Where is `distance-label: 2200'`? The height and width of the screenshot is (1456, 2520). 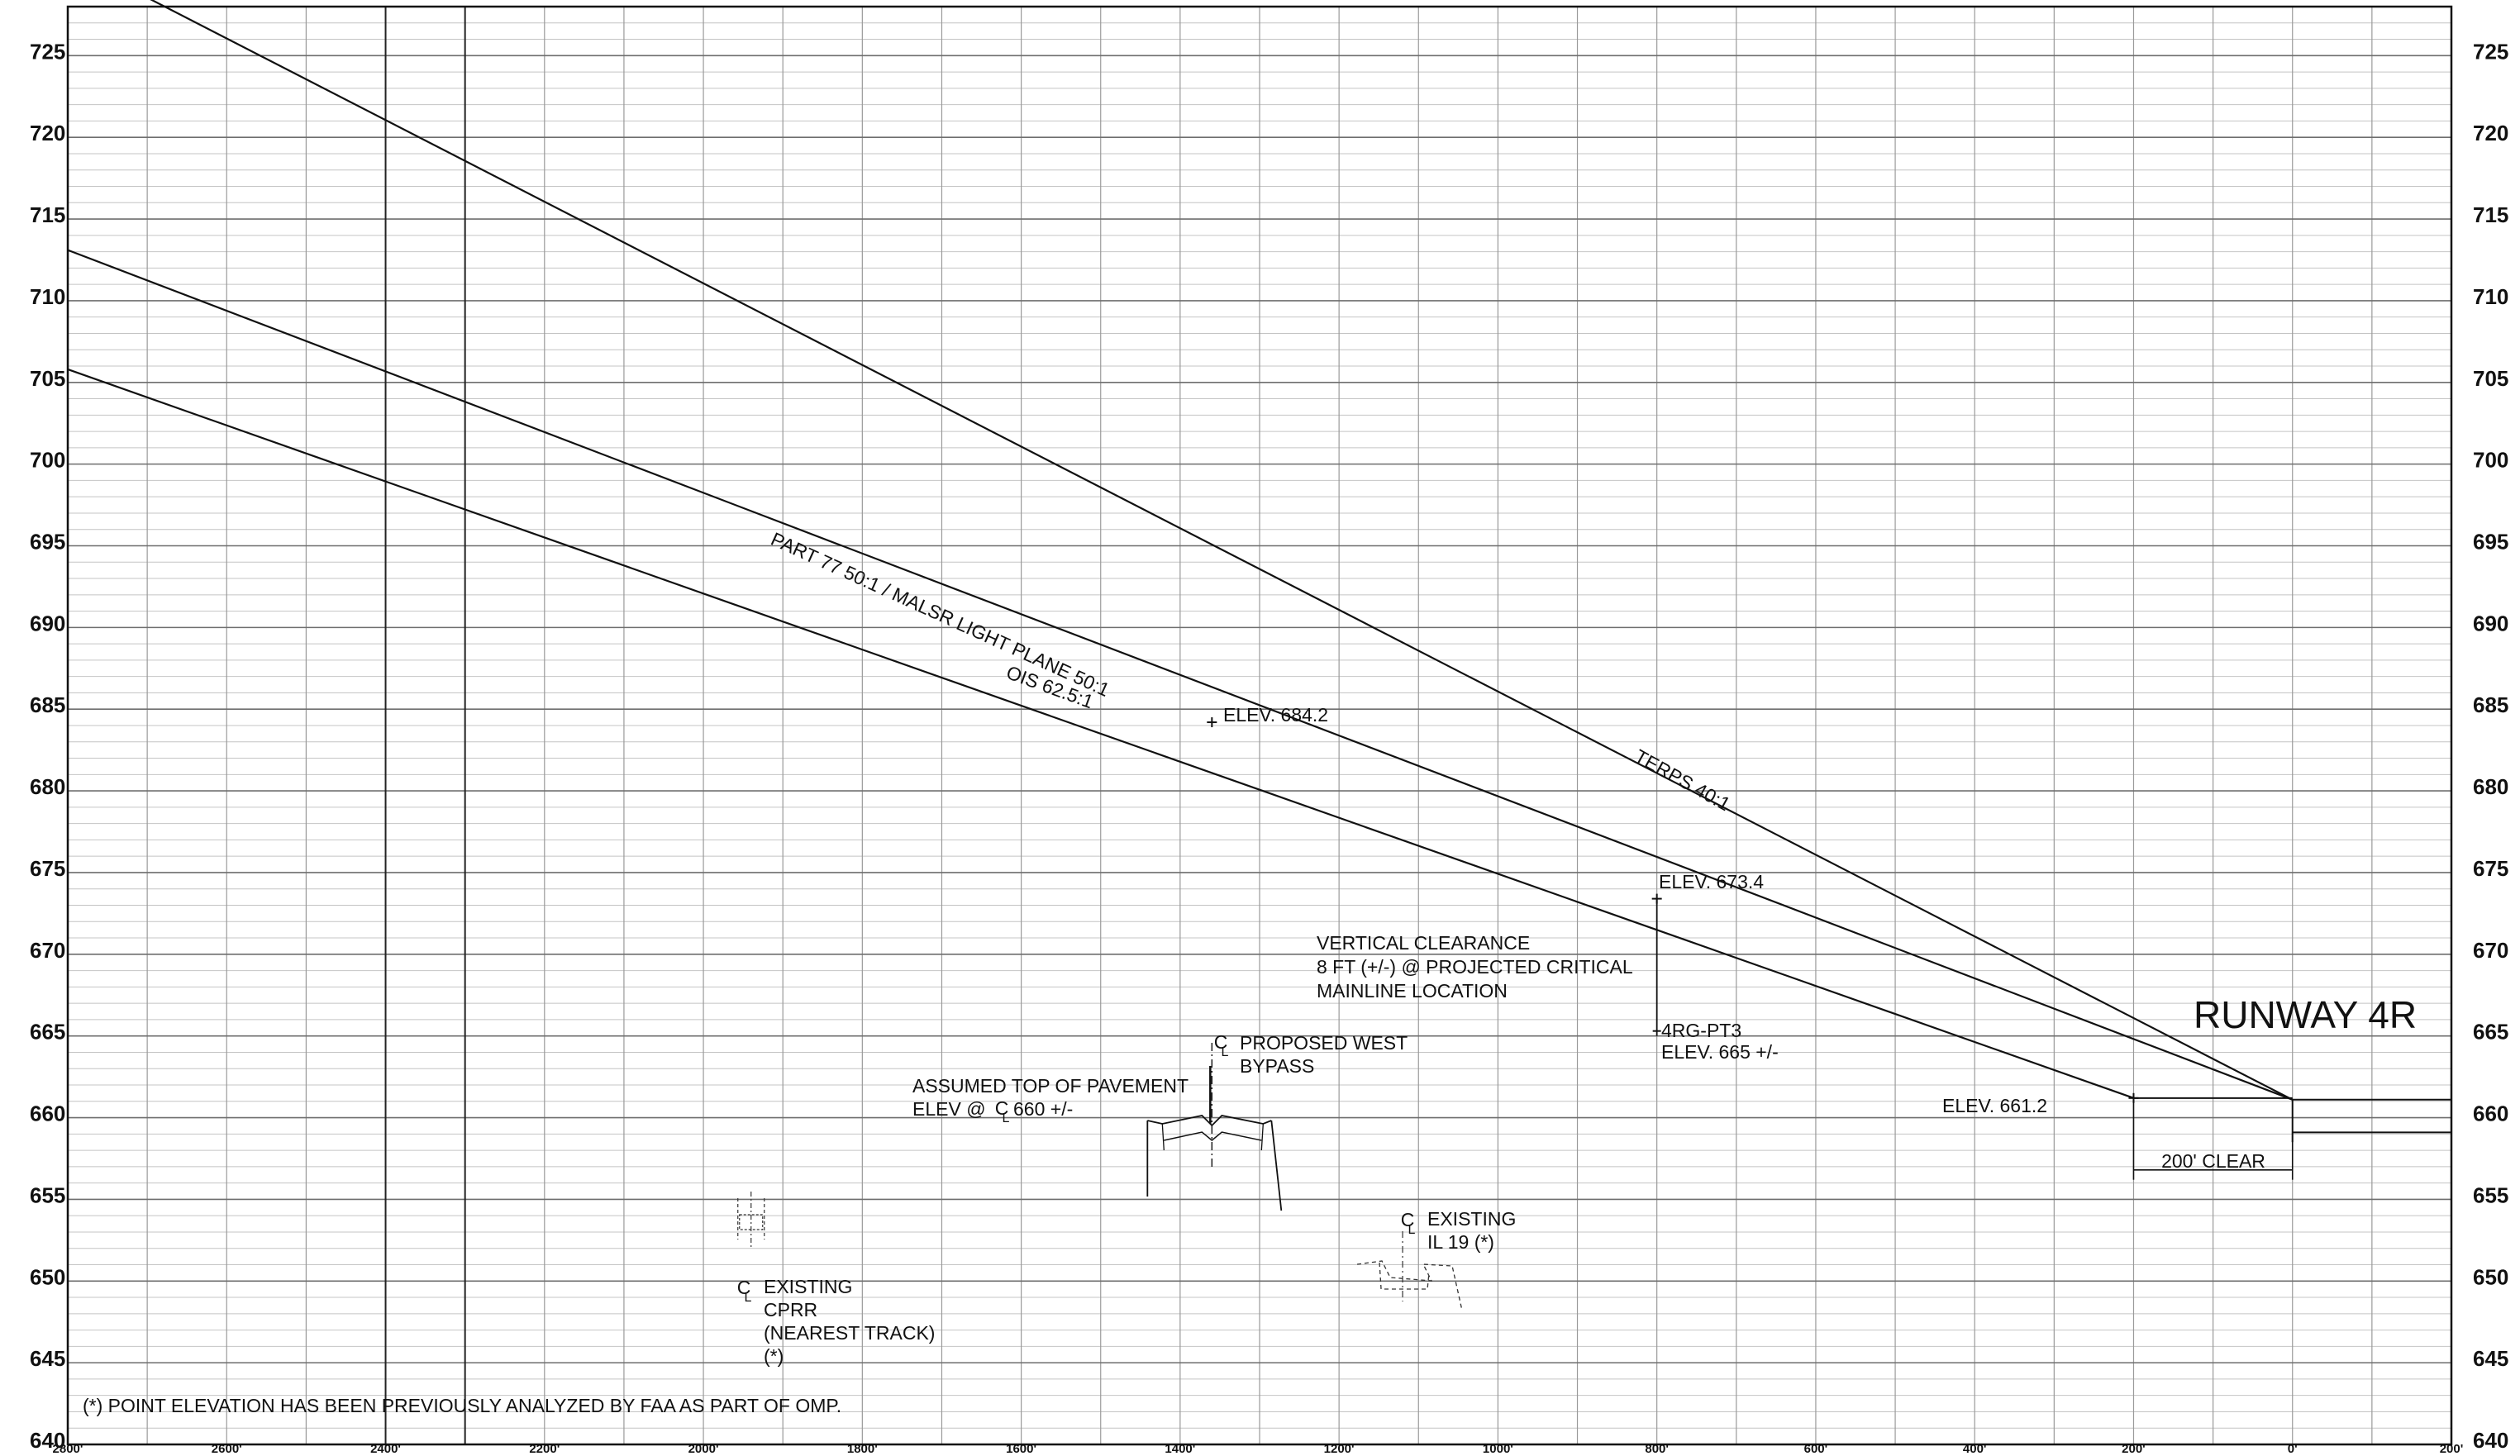
distance-label: 2200' is located at coordinates (544, 1449).